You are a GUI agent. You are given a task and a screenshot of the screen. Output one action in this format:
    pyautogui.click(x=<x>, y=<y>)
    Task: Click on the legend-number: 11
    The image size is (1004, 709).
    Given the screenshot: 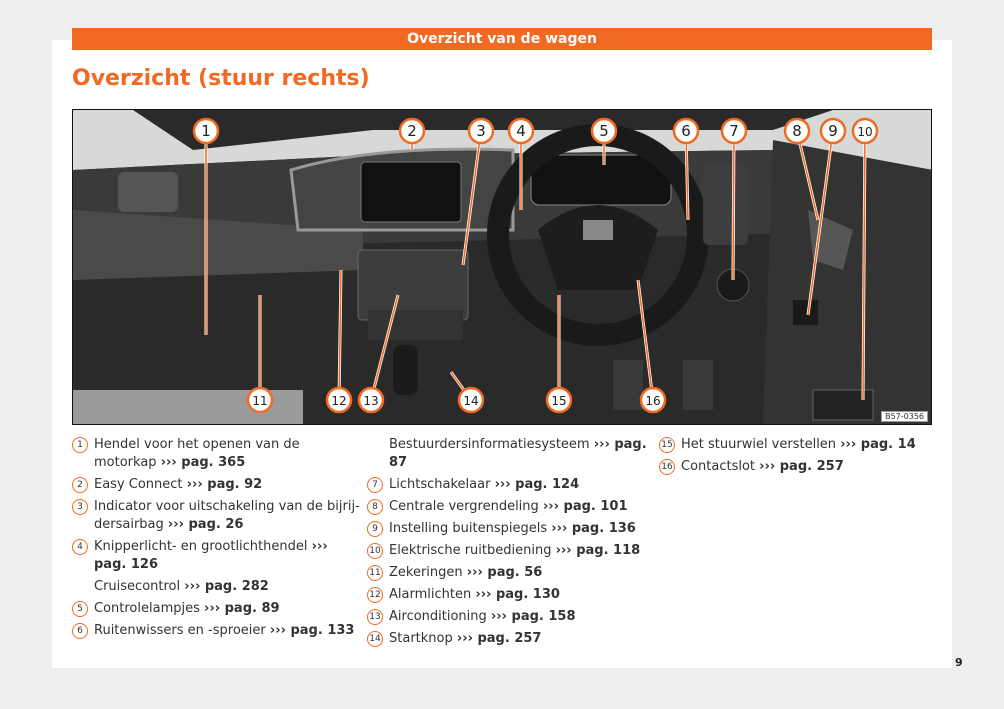 What is the action you would take?
    pyautogui.click(x=375, y=573)
    